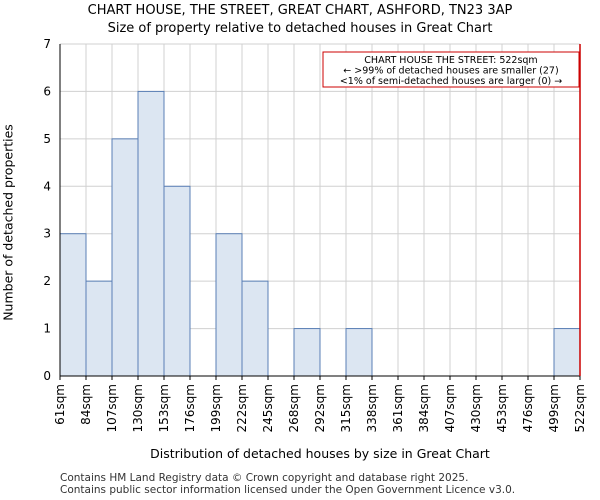  What do you see at coordinates (294, 408) in the screenshot?
I see `x-tick-label: 268sqm` at bounding box center [294, 408].